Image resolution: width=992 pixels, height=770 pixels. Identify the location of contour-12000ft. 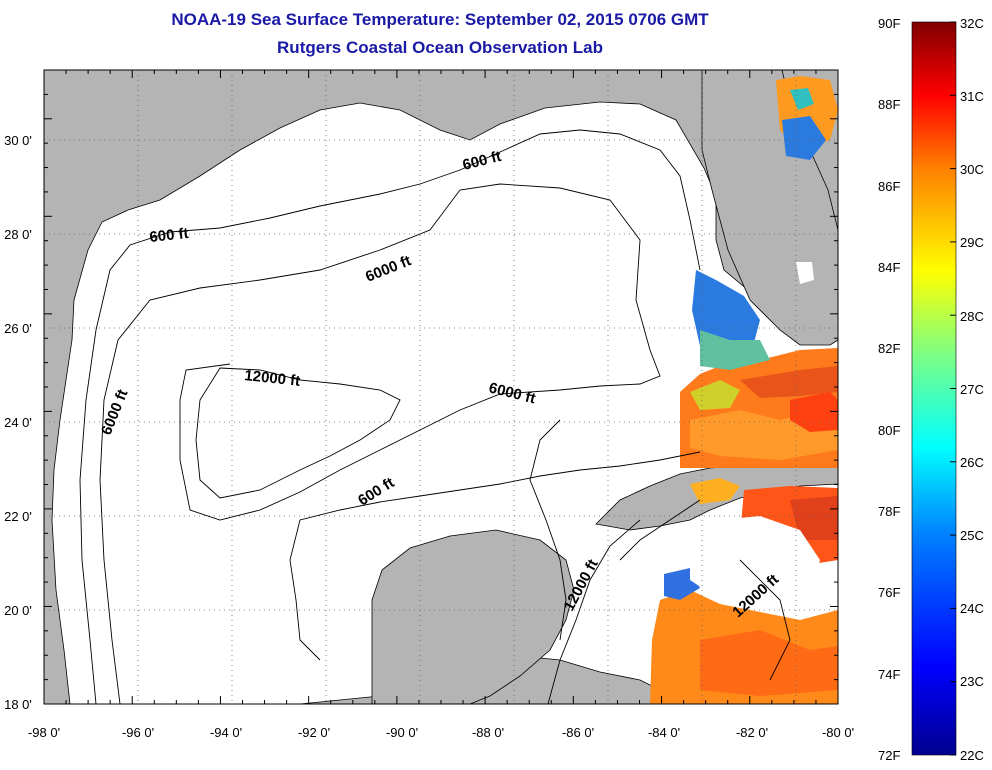
(298, 433).